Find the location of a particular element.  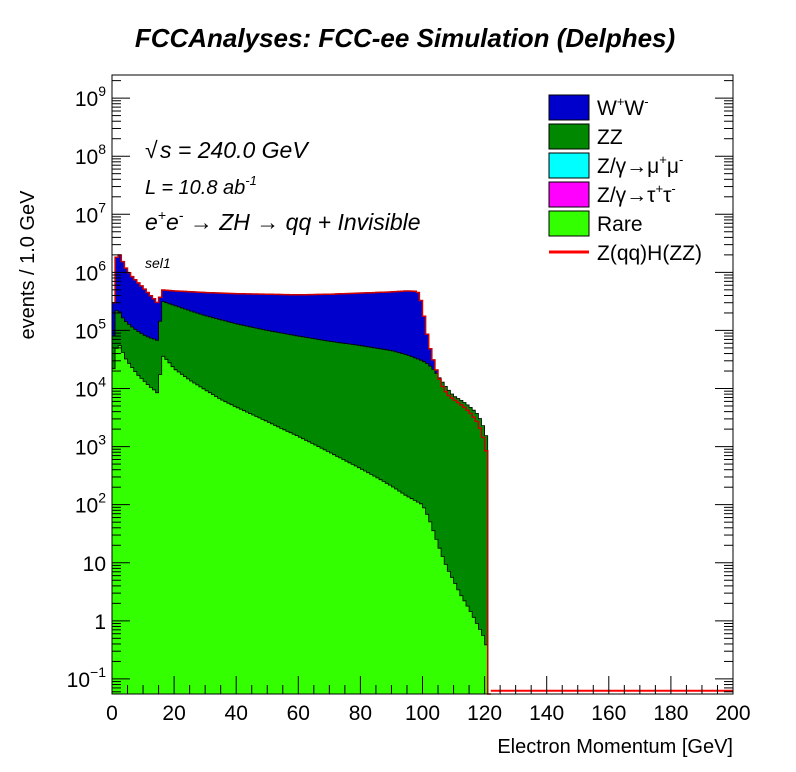

x-tick-label: 200 is located at coordinates (732, 713).